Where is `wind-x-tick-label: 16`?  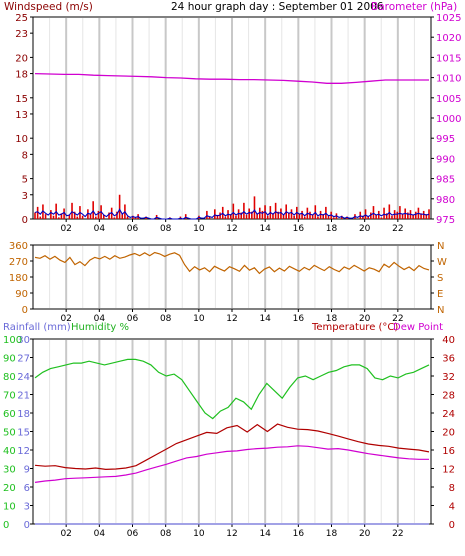
wind-x-tick-label: 16 is located at coordinates (299, 229).